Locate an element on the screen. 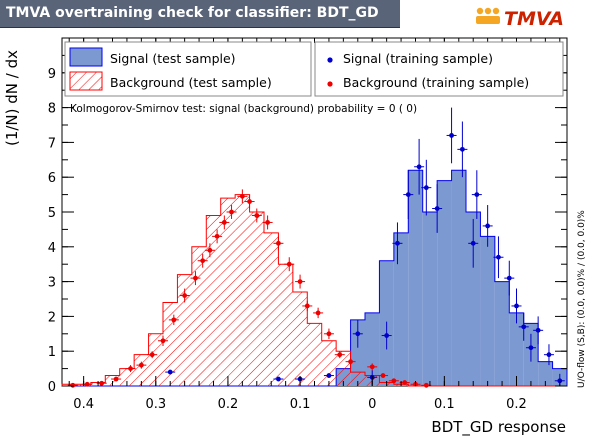  y-tick-label: 5 is located at coordinates (52, 213).